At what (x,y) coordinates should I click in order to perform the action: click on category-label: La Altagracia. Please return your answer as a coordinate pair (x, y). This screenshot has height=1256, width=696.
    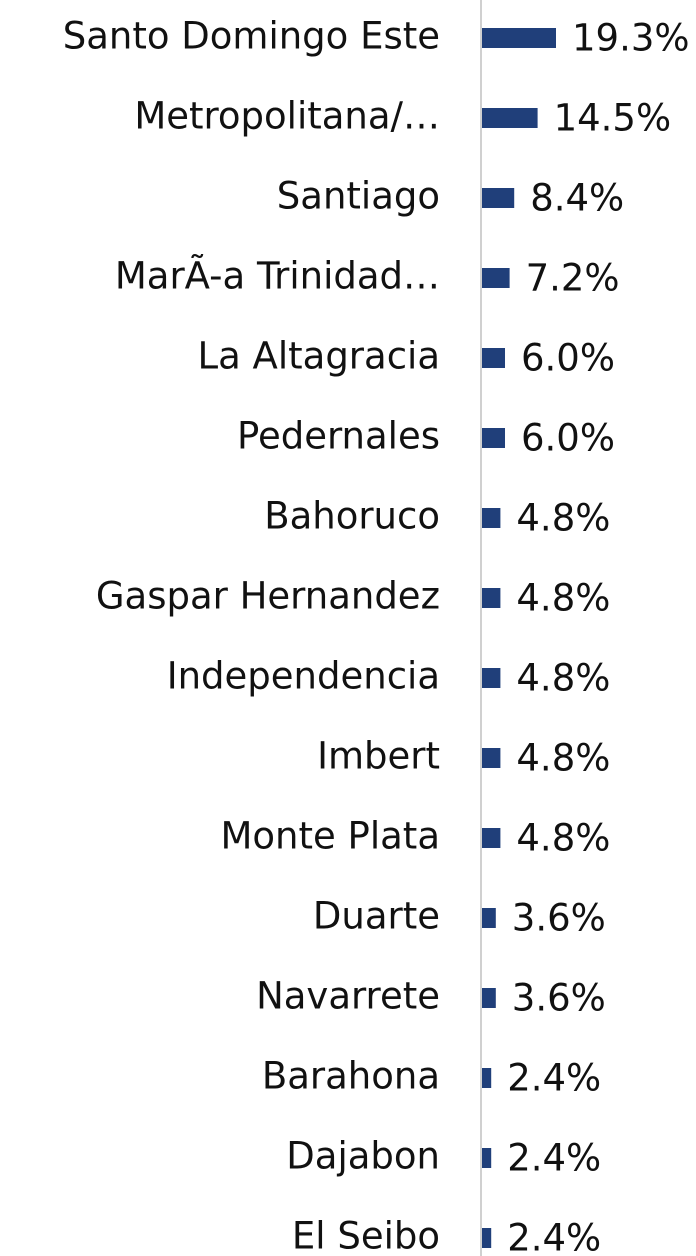
    Looking at the image, I should click on (319, 356).